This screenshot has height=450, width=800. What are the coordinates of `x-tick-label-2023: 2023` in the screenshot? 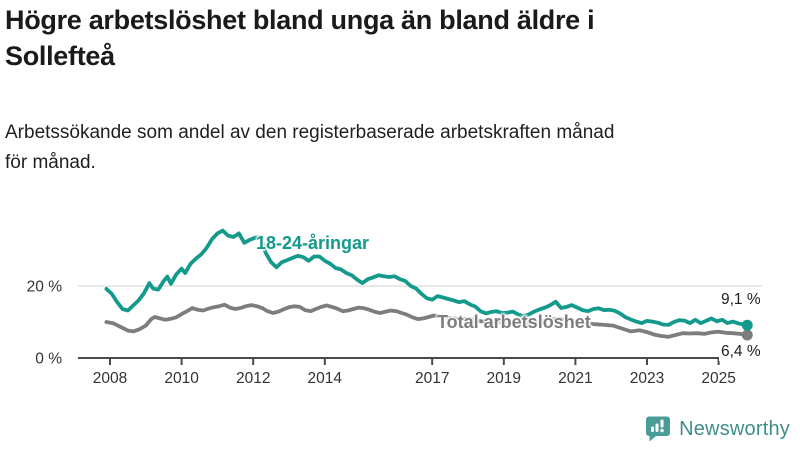 It's located at (647, 378).